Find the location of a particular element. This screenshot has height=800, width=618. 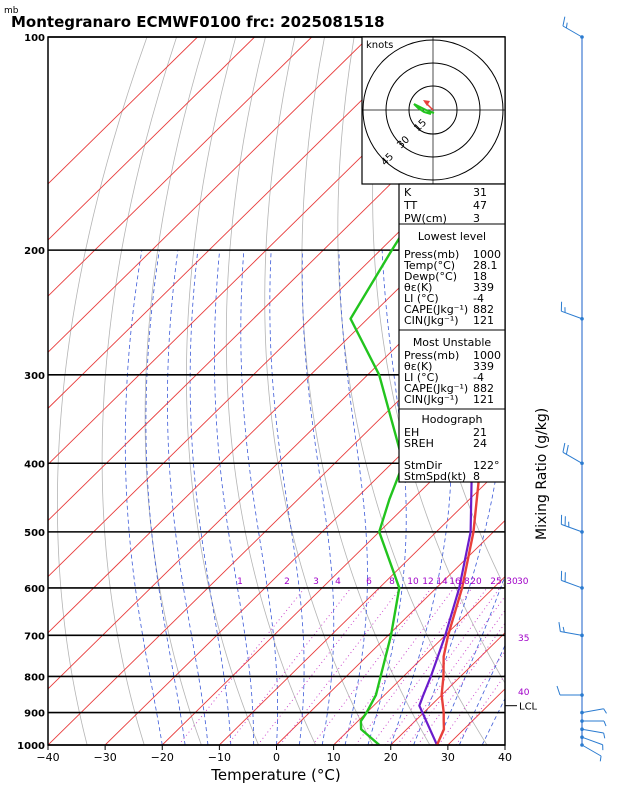

lcl-label: LCL is located at coordinates (528, 707).